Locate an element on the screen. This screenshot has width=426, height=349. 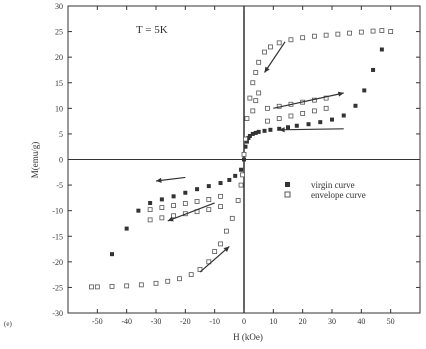
y-tick-label: 0 is located at coordinates (61, 160).